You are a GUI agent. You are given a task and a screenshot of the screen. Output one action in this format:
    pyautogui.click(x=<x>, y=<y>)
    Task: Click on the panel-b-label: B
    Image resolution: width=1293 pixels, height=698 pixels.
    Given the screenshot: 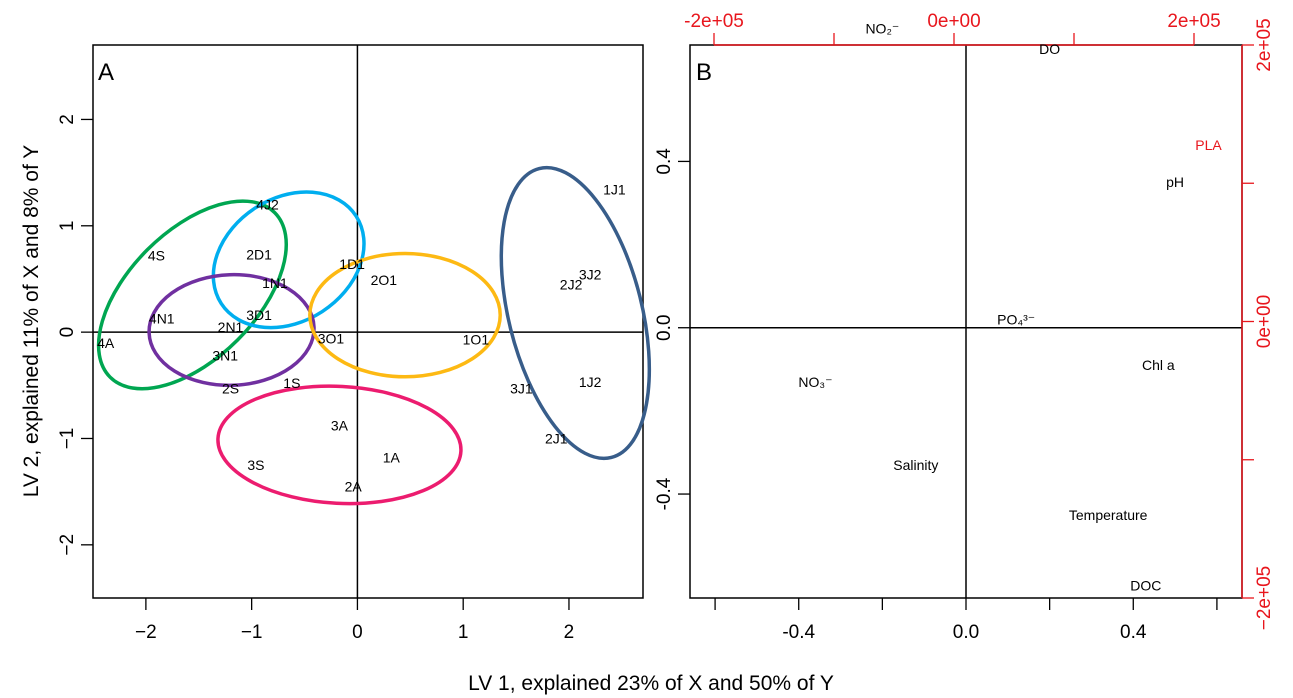 What is the action you would take?
    pyautogui.click(x=704, y=72)
    